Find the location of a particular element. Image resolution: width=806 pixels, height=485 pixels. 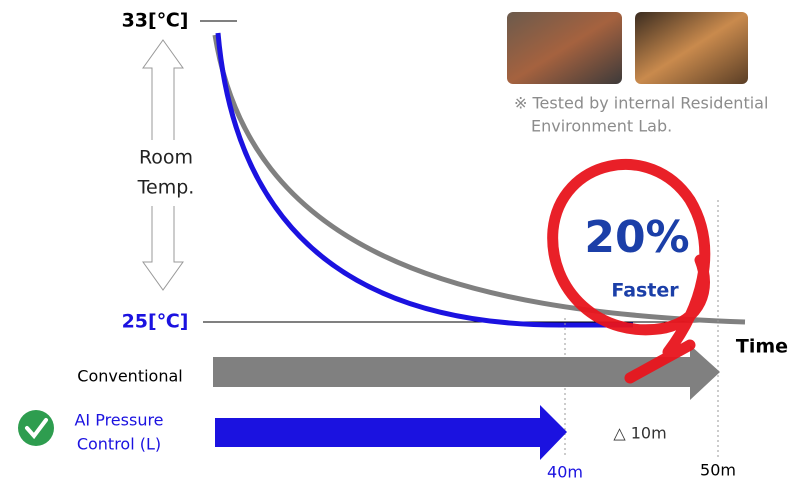

note: ※ Tested by internal Residential is located at coordinates (641, 103).